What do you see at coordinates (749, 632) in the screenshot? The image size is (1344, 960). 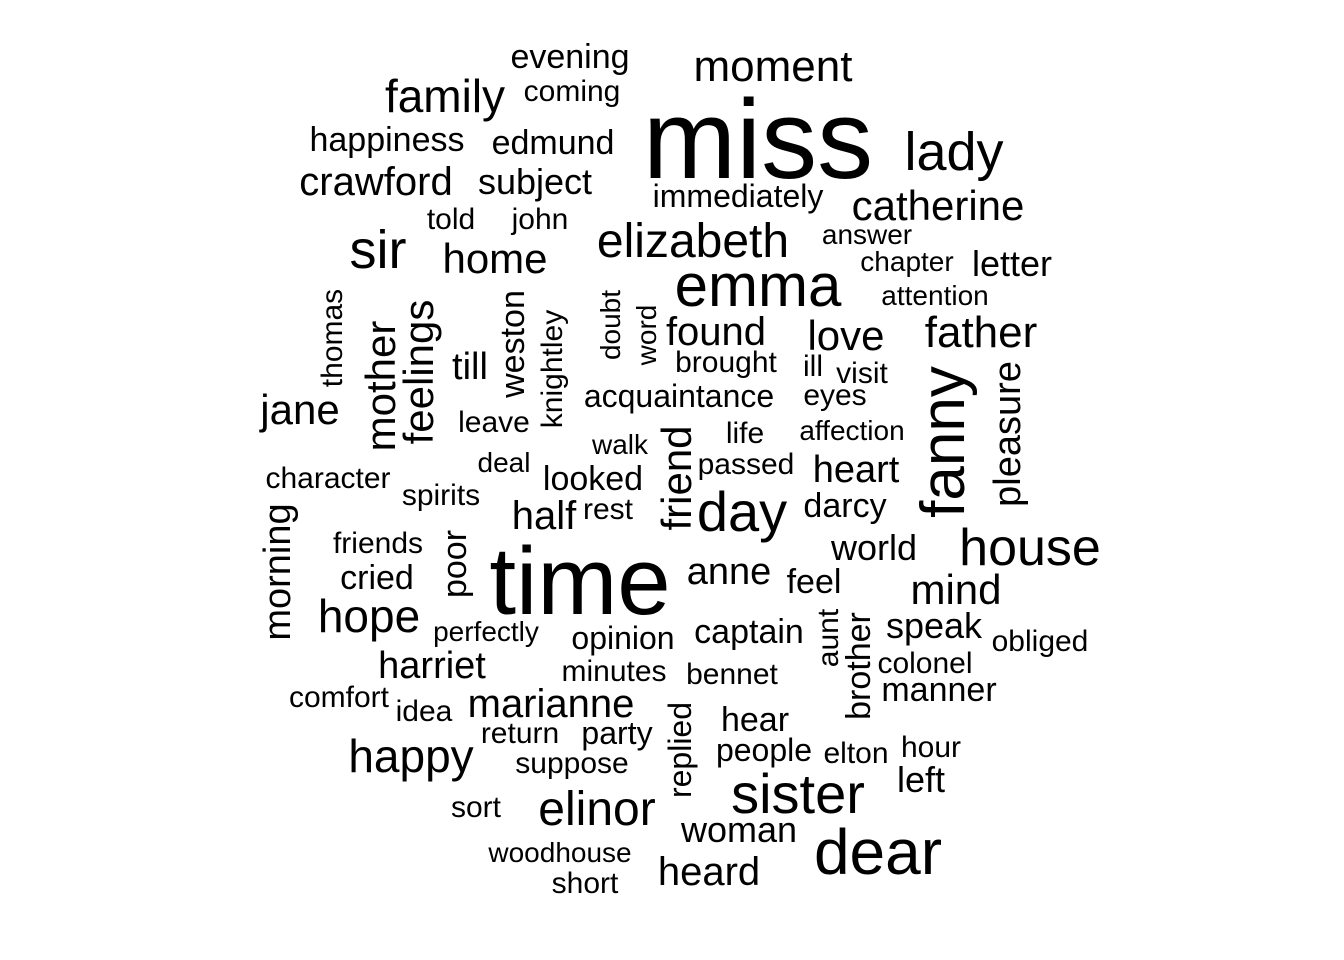 I see `word: captain` at bounding box center [749, 632].